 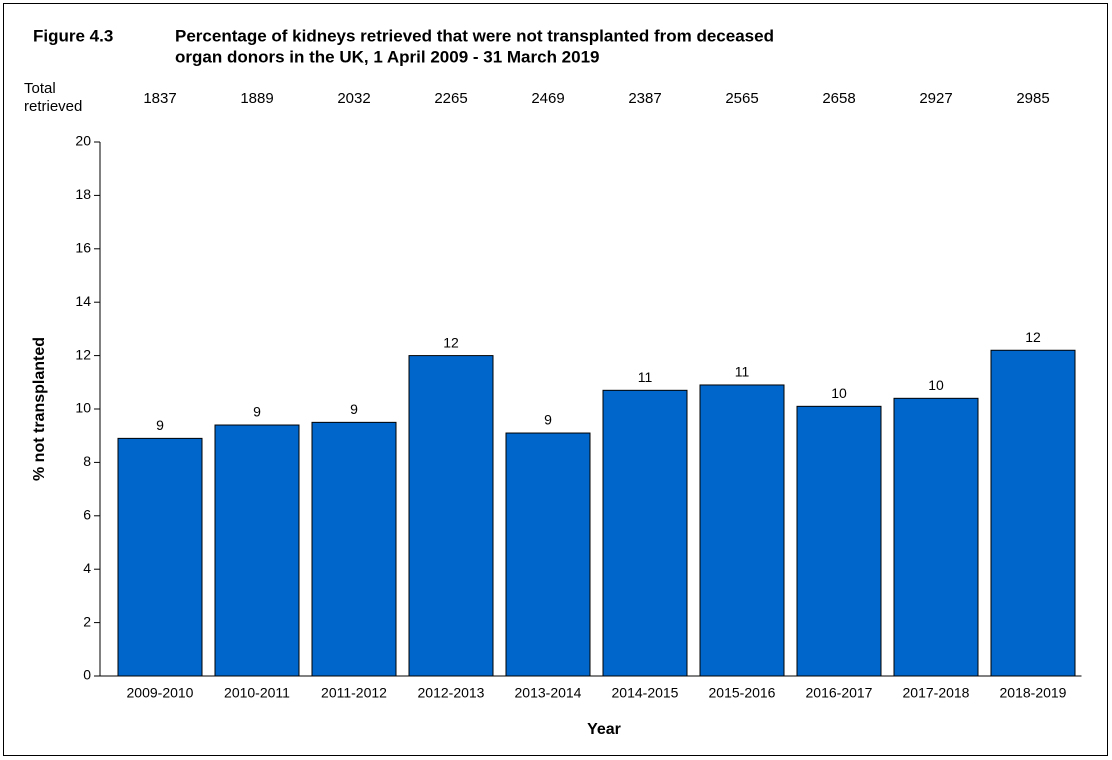 I want to click on x-tick-label: 2016-2017, so click(x=839, y=693).